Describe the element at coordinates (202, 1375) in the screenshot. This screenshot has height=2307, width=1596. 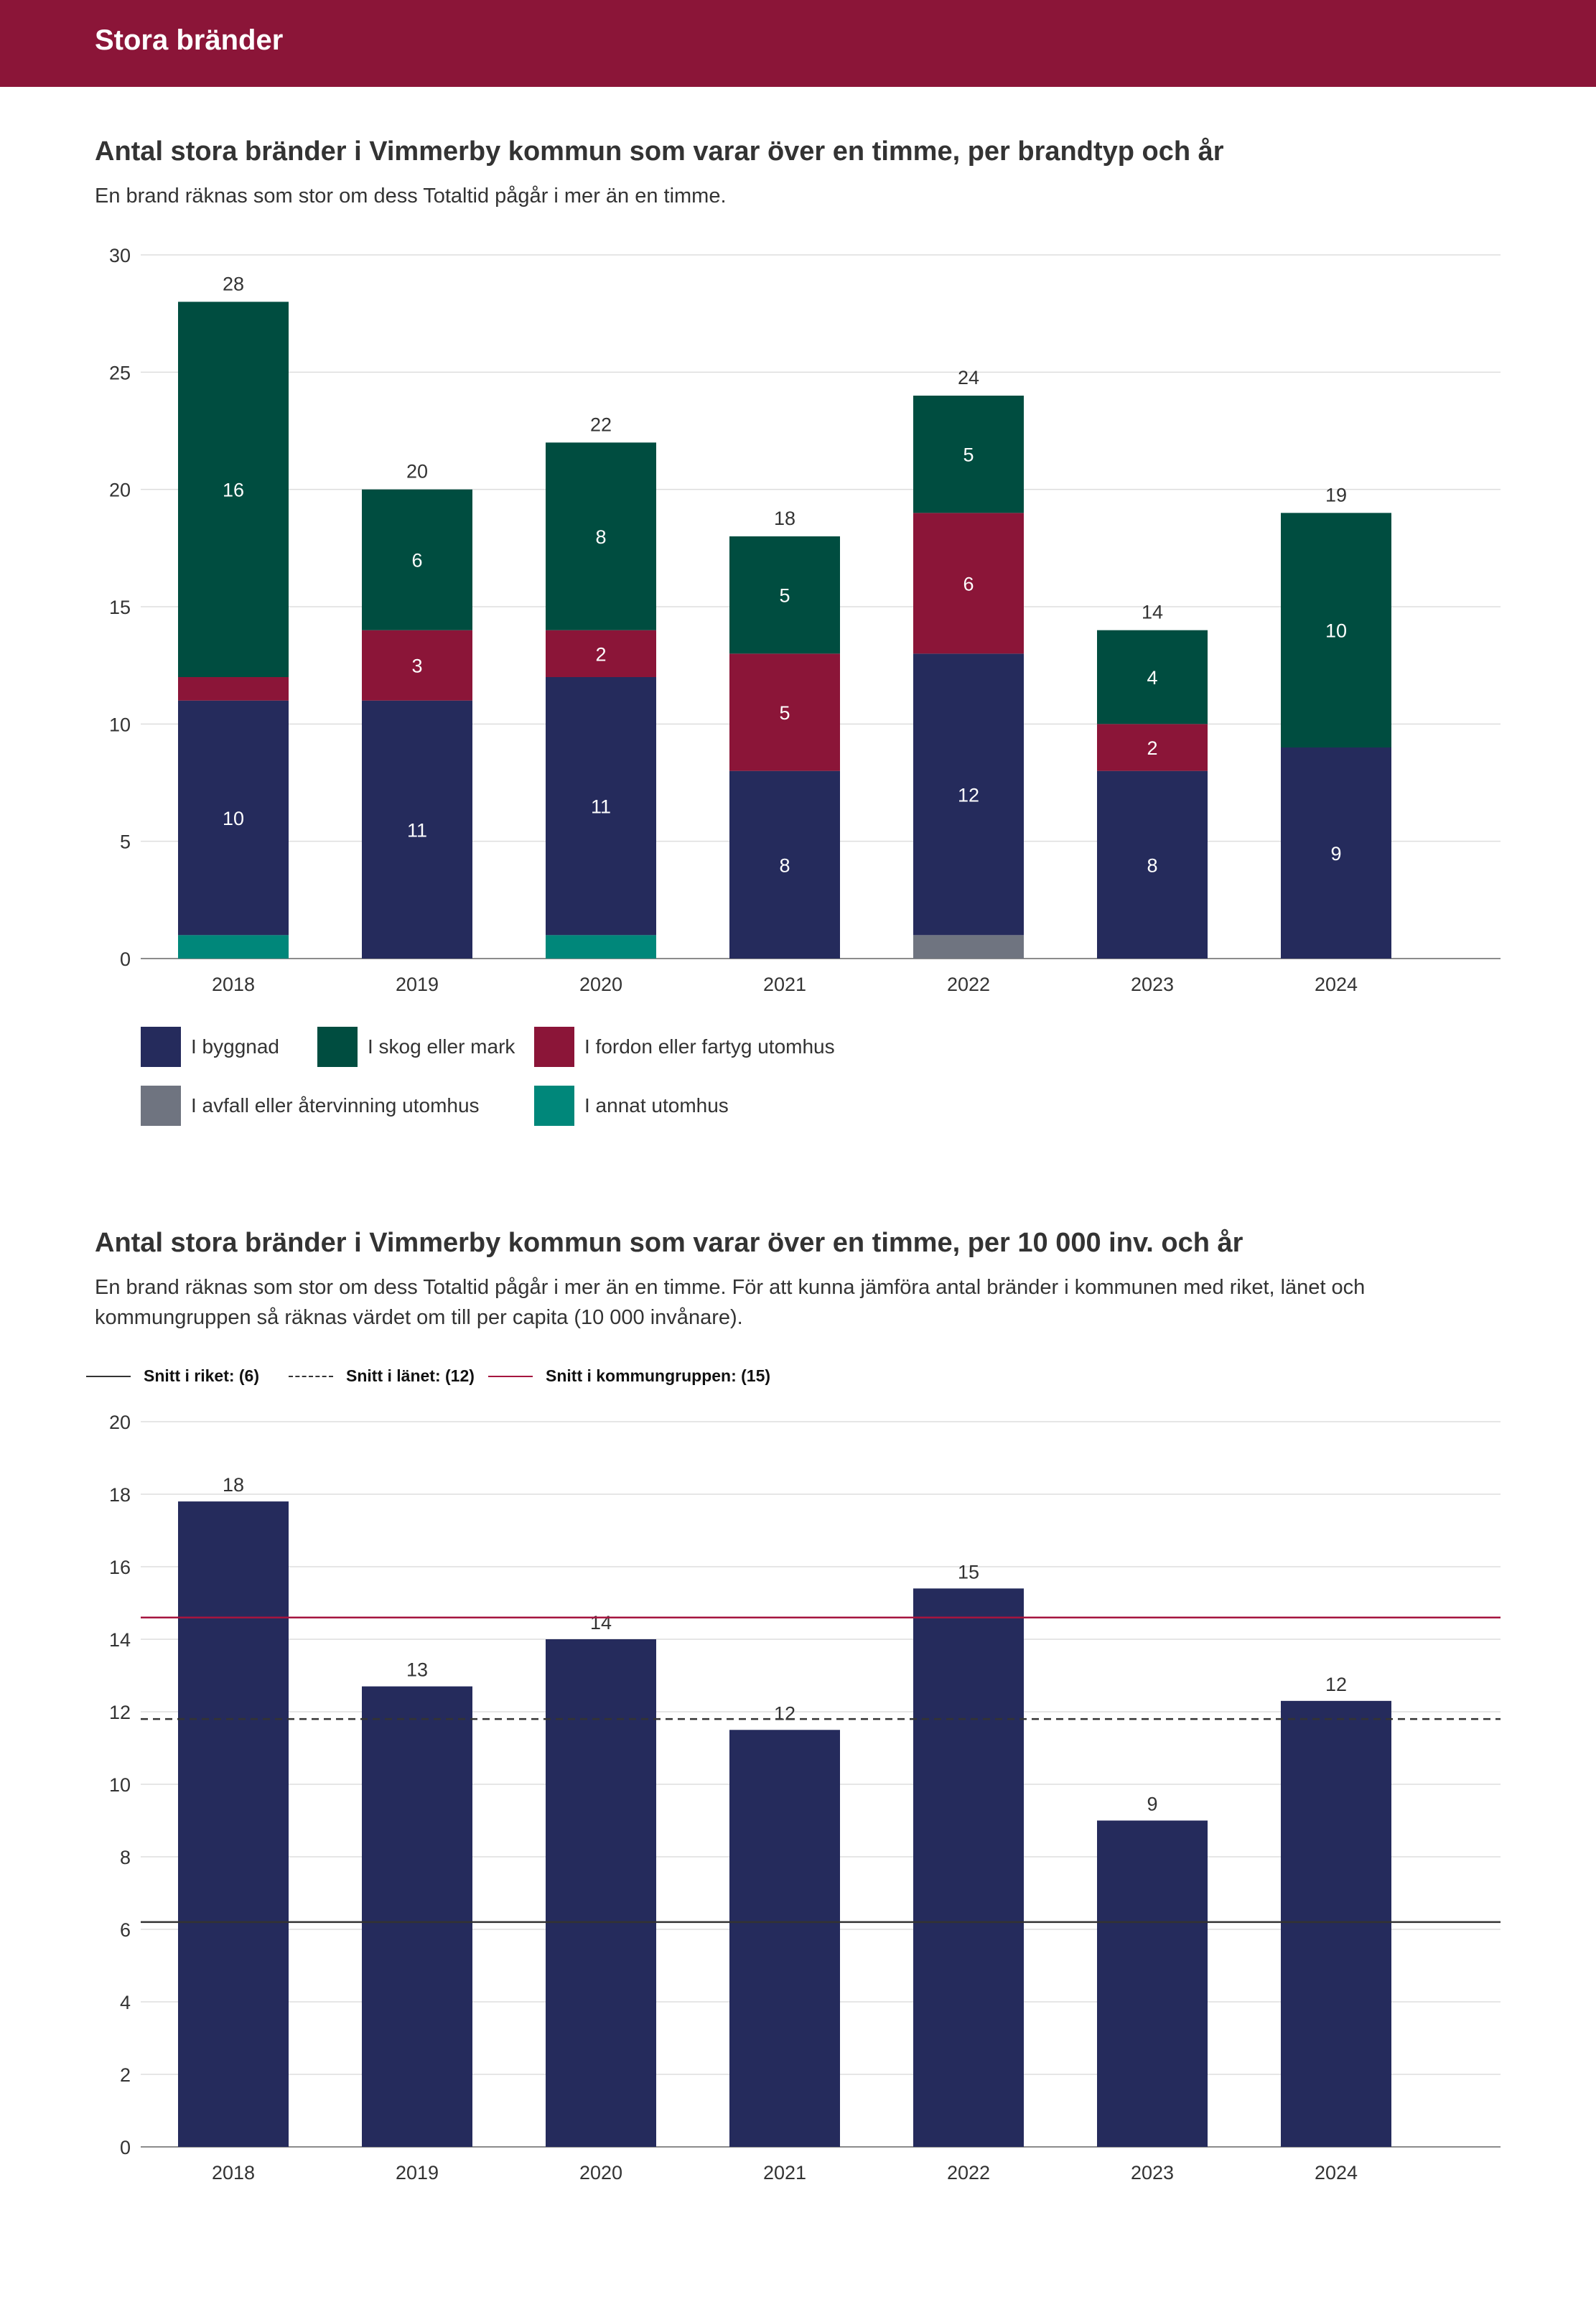
I see `reference-legend-label: Snitt i riket: (6)` at that location.